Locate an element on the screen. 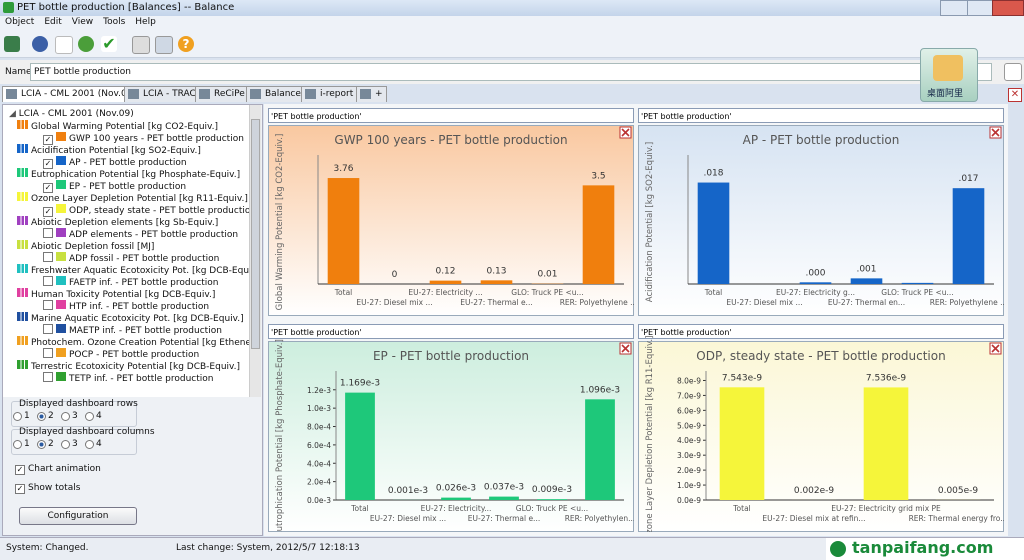 This screenshot has height=560, width=1024. tab: LCIA - CML 2001 (Nov.09) is located at coordinates (71, 94).